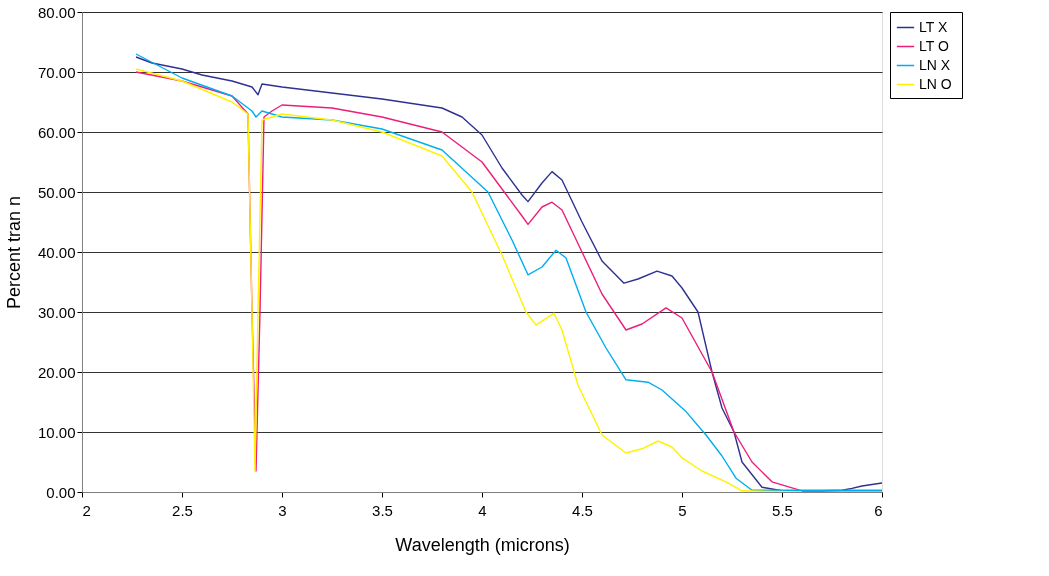 The image size is (1049, 576). I want to click on y-tick-label: 10.00, so click(56, 432).